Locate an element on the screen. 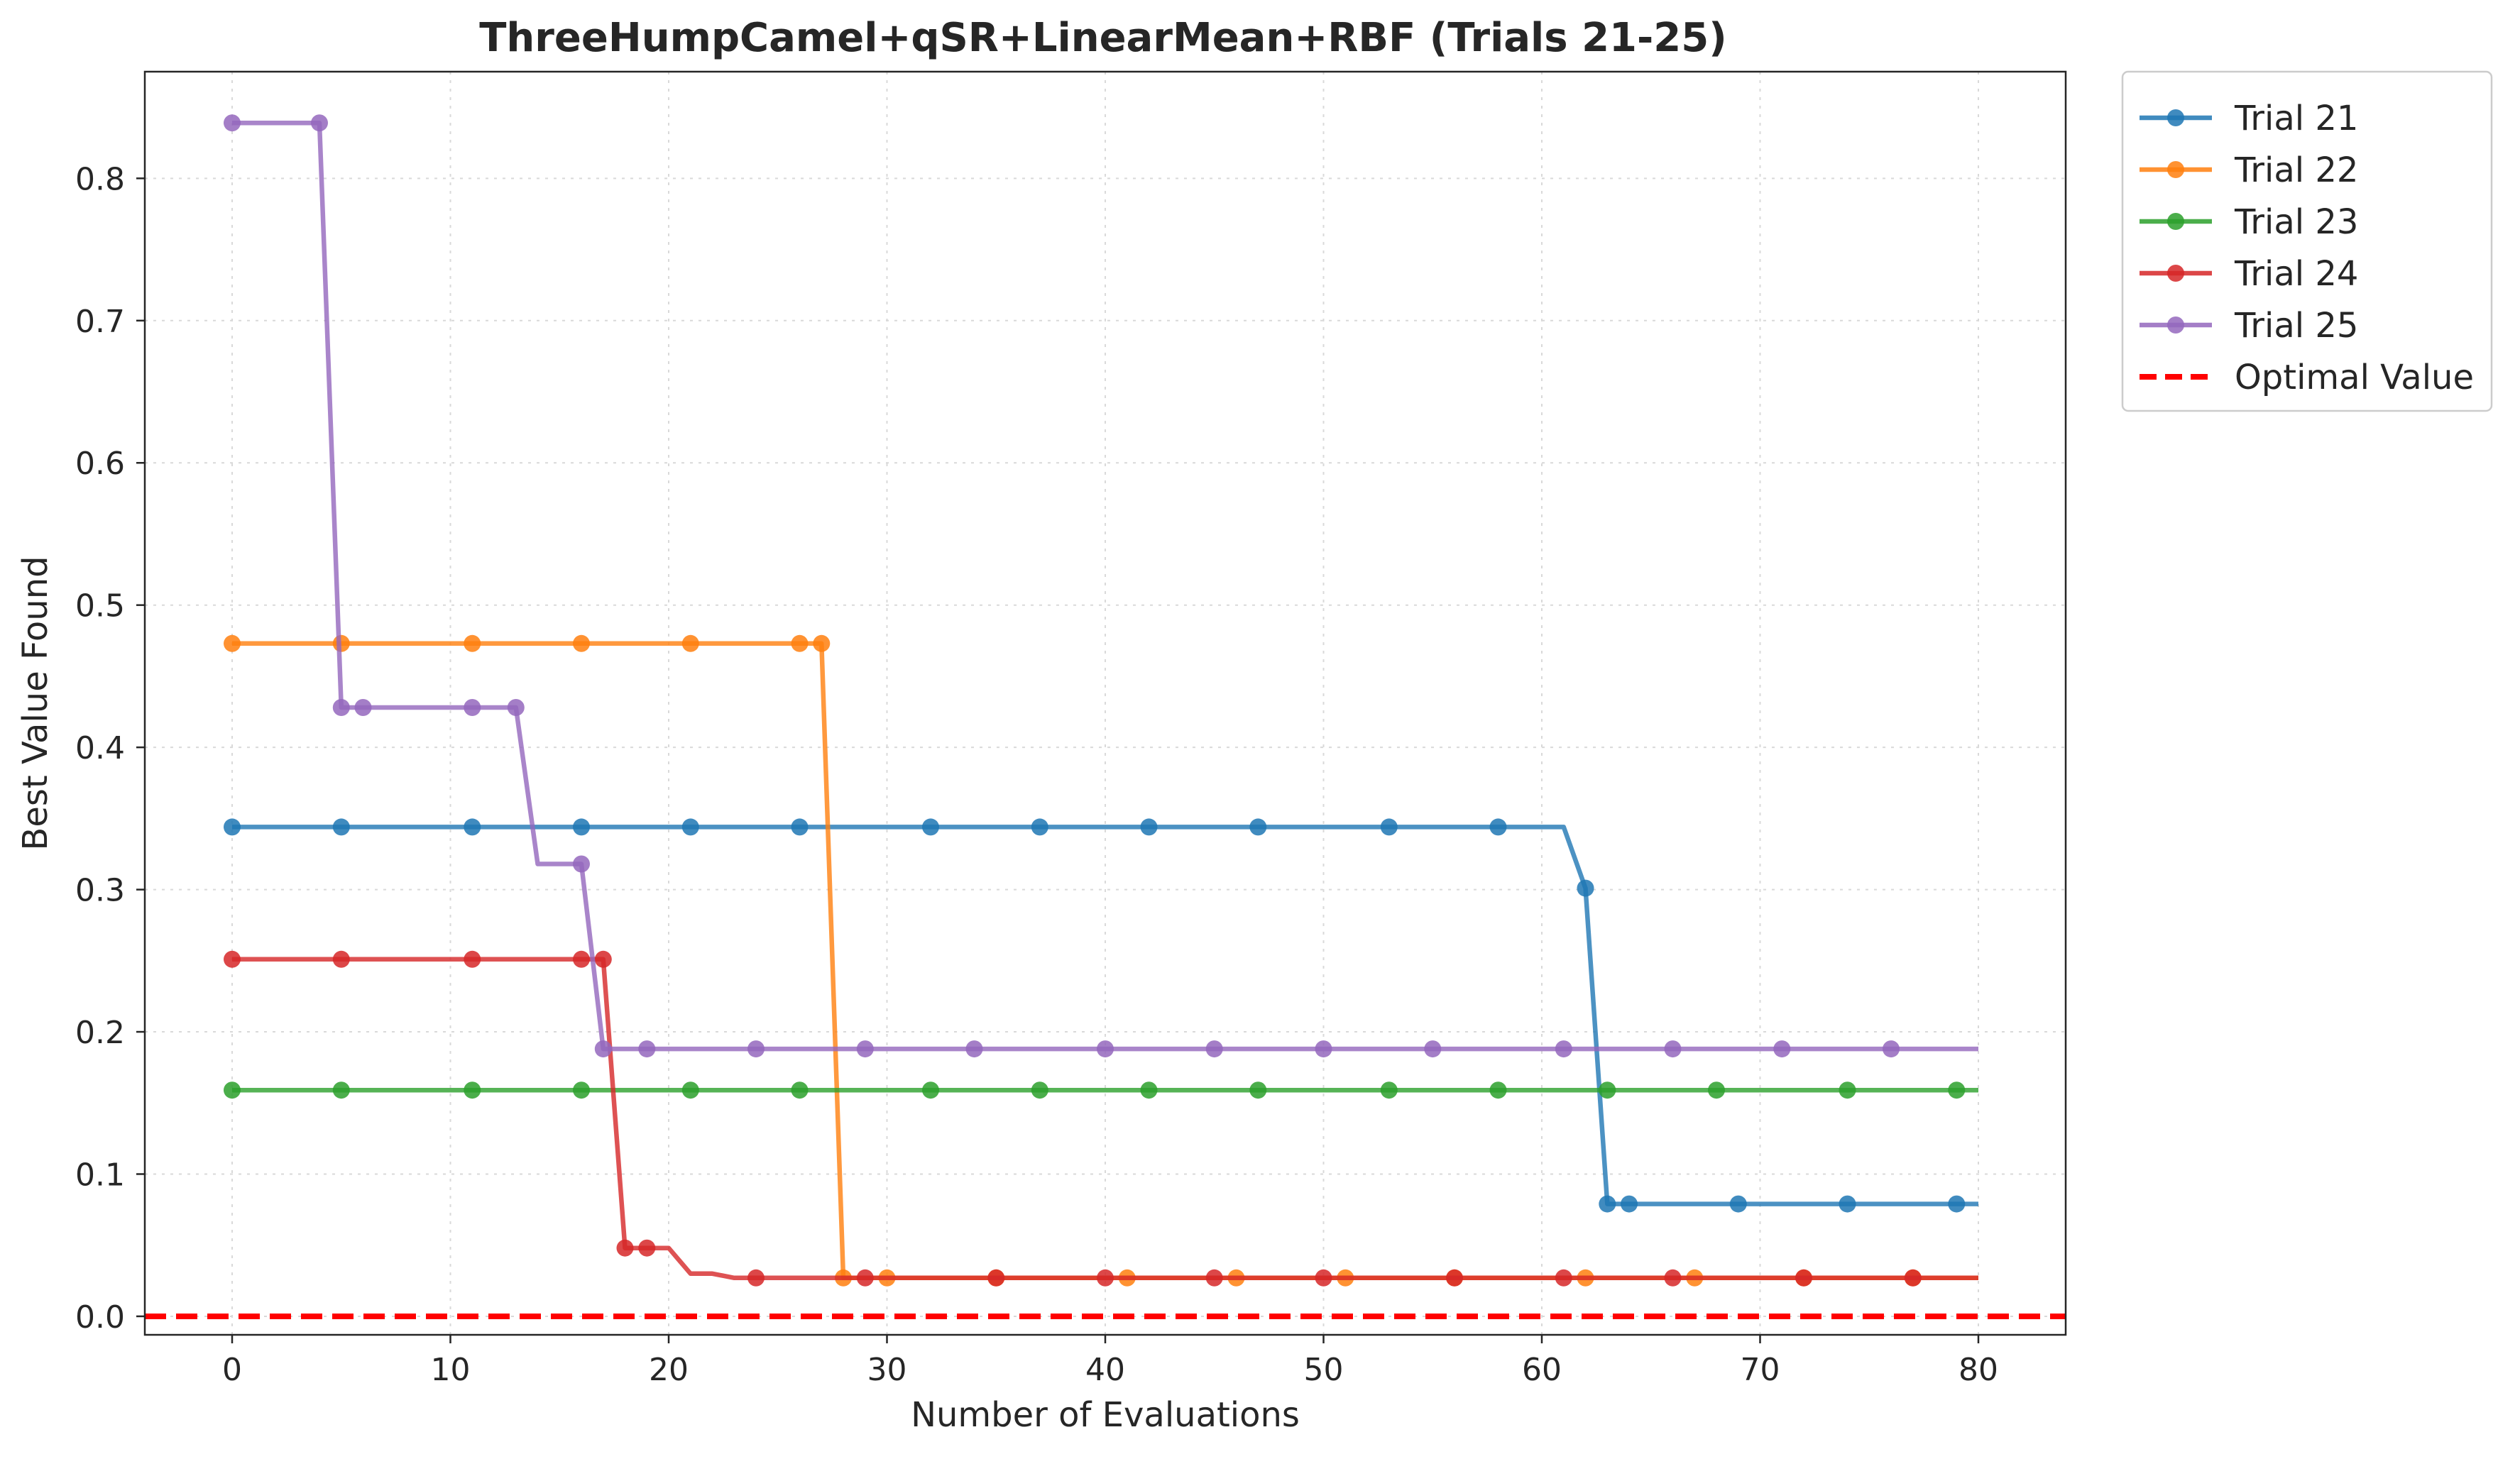 Image resolution: width=2520 pixels, height=1459 pixels. x-tick-label: 50 is located at coordinates (1324, 1370).